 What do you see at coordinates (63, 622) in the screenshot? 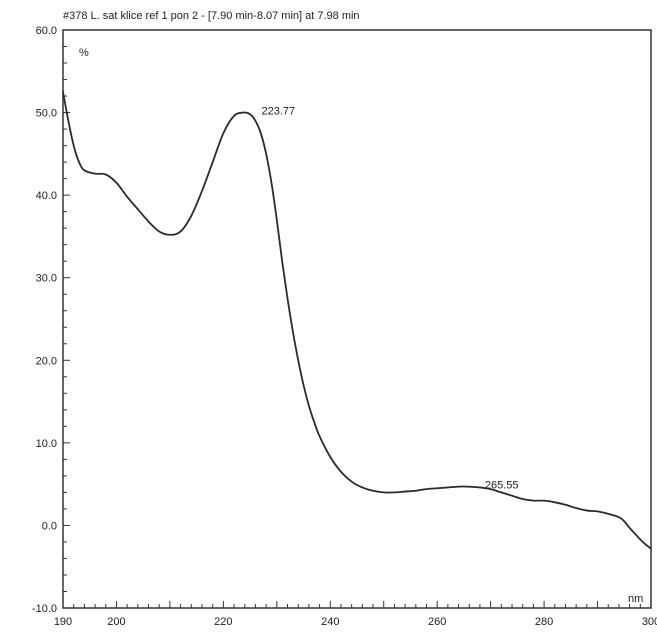
I see `x-tick-label: 190` at bounding box center [63, 622].